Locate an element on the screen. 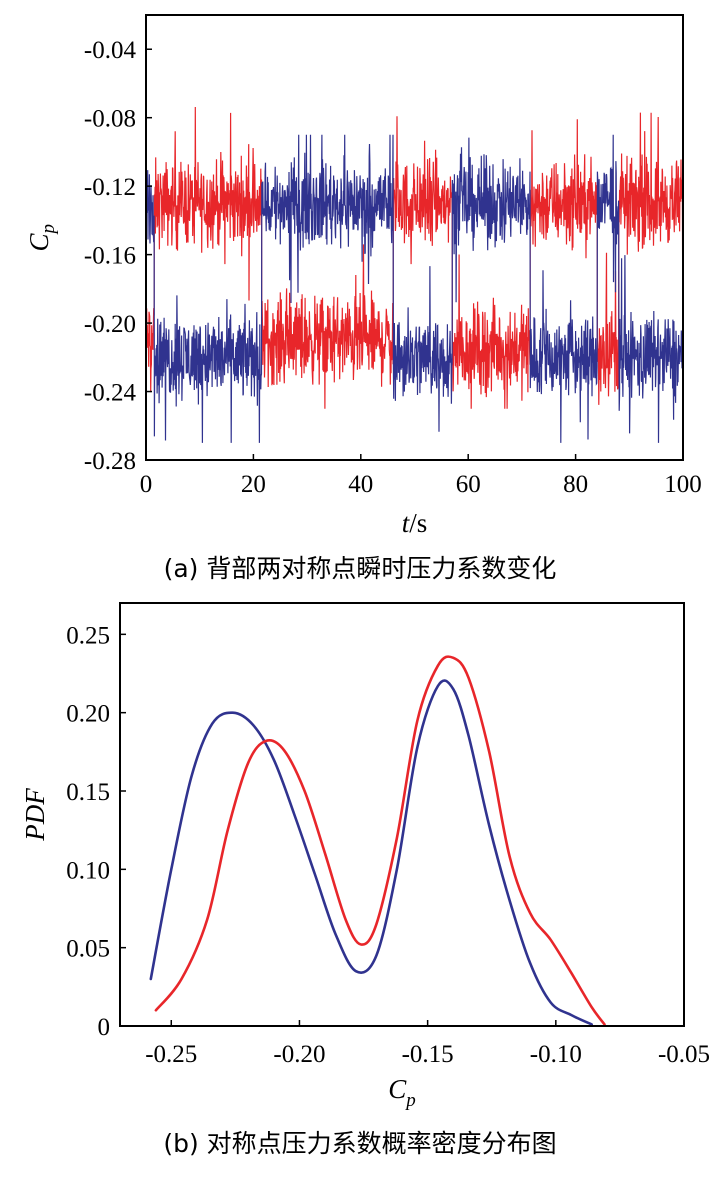  chart-a-x-axis-label: t/s is located at coordinates (415, 523).